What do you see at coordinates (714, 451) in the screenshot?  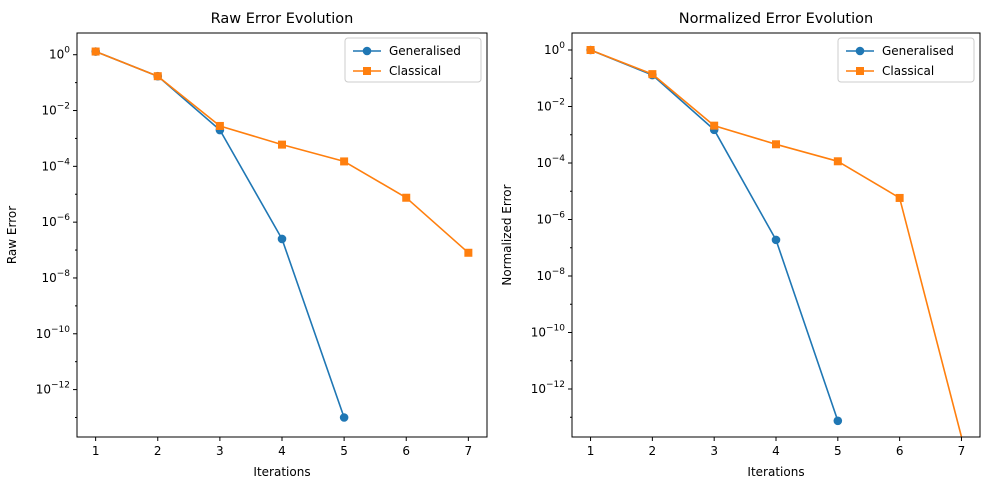 I see `right-x-tick-label: 3` at bounding box center [714, 451].